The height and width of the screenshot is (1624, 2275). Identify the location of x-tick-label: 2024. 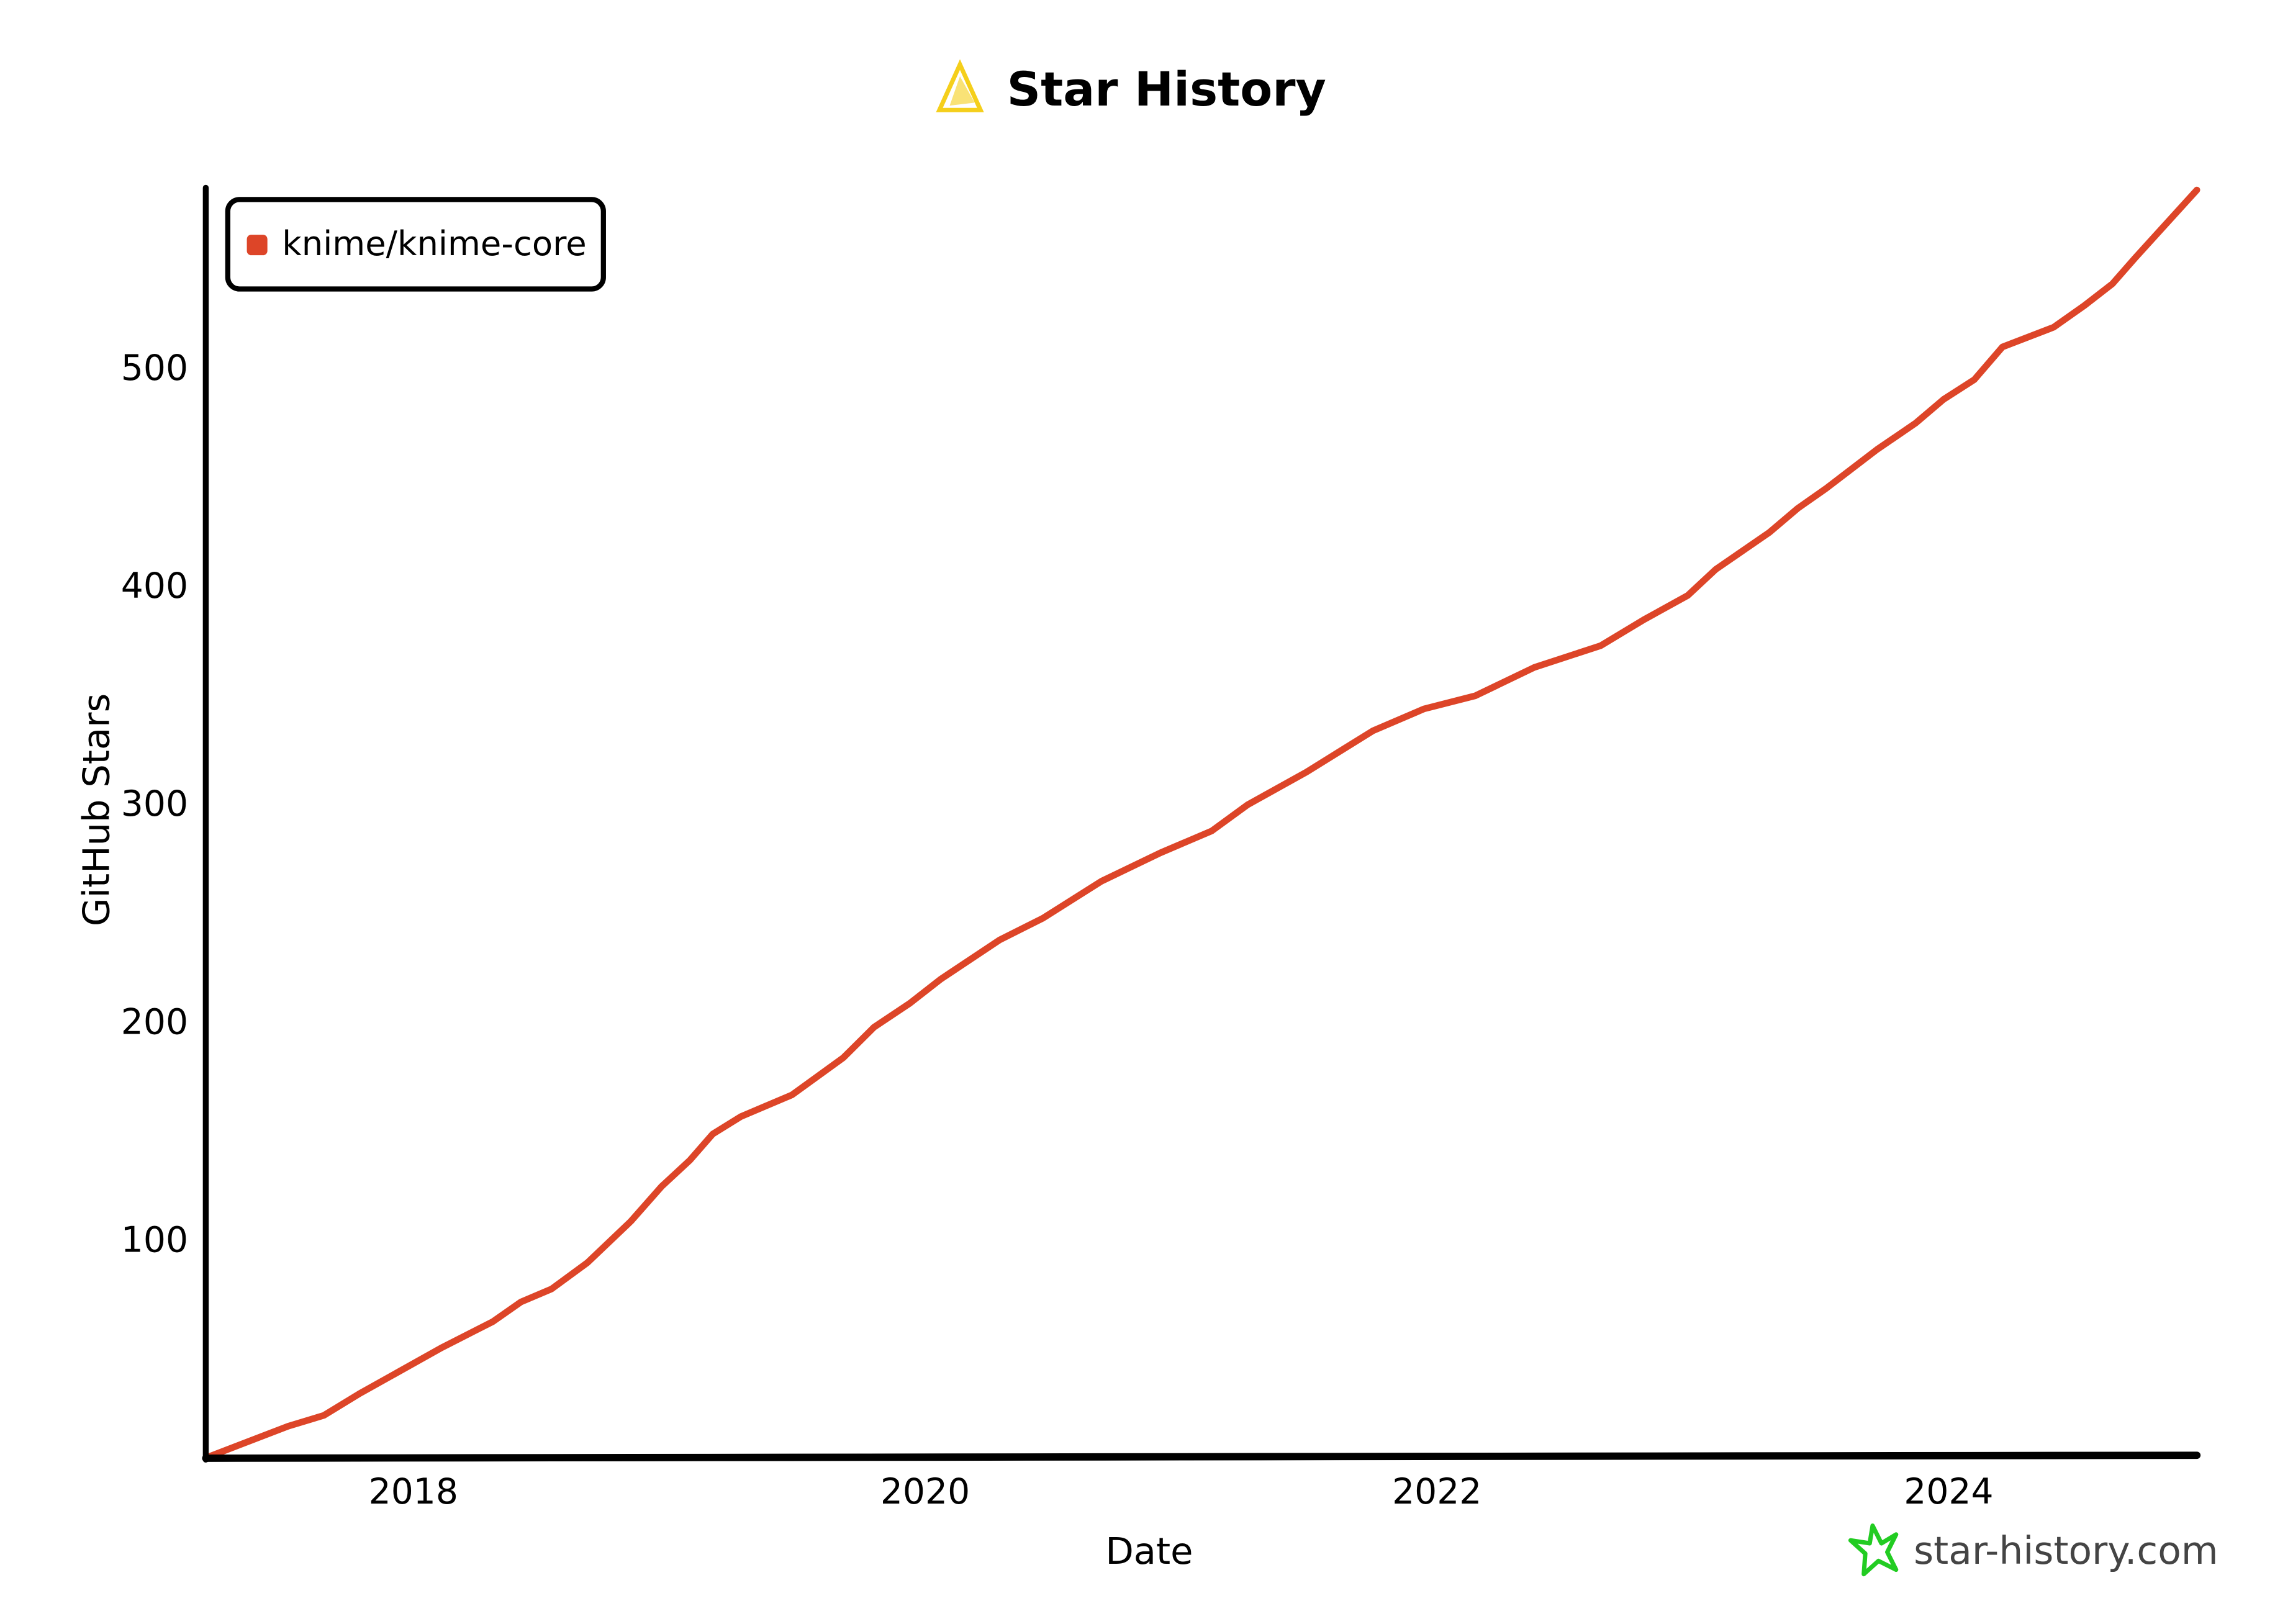
(1949, 1491).